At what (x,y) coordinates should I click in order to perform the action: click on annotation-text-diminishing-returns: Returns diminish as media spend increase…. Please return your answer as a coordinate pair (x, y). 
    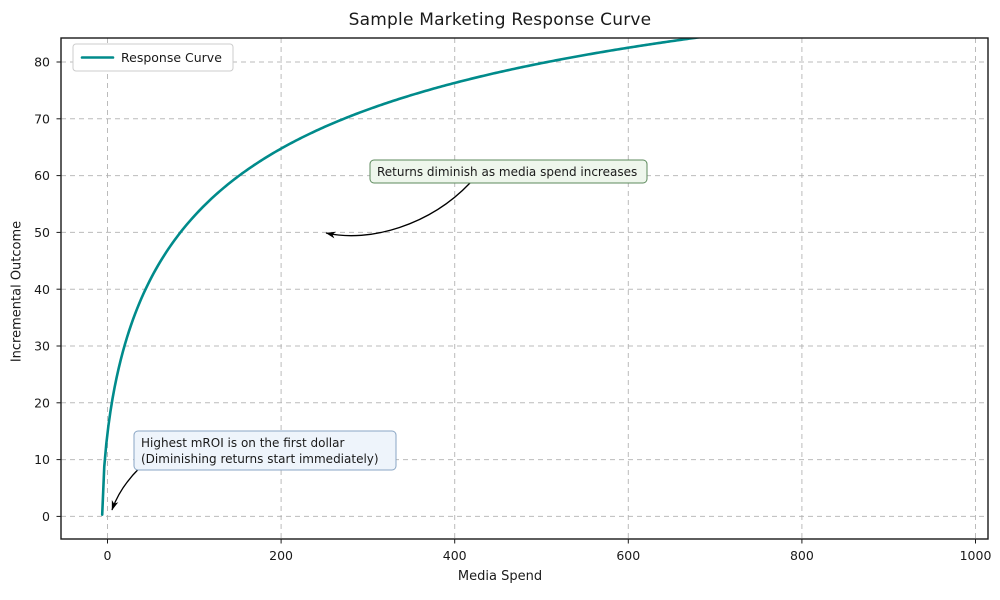
    Looking at the image, I should click on (507, 172).